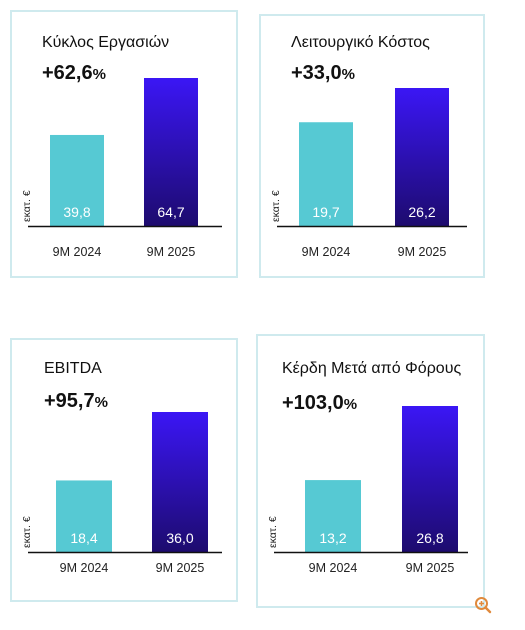  What do you see at coordinates (121, 168) in the screenshot?
I see `bar-plot: 39,8 9M 2024 64,7 9M 2025 εκατ. €` at bounding box center [121, 168].